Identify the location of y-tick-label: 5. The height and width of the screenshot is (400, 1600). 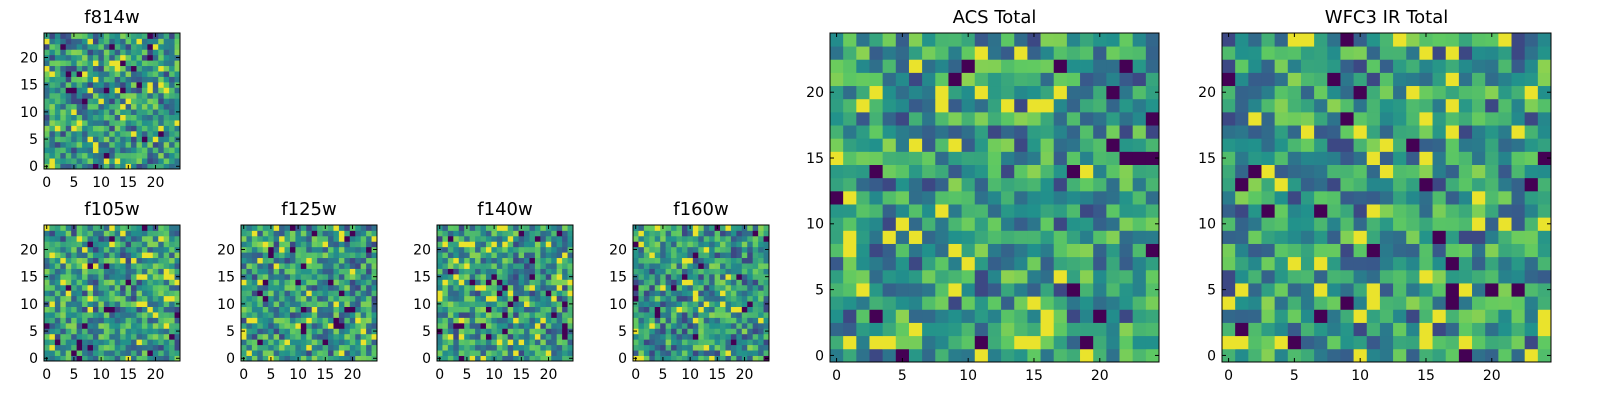
(33, 332).